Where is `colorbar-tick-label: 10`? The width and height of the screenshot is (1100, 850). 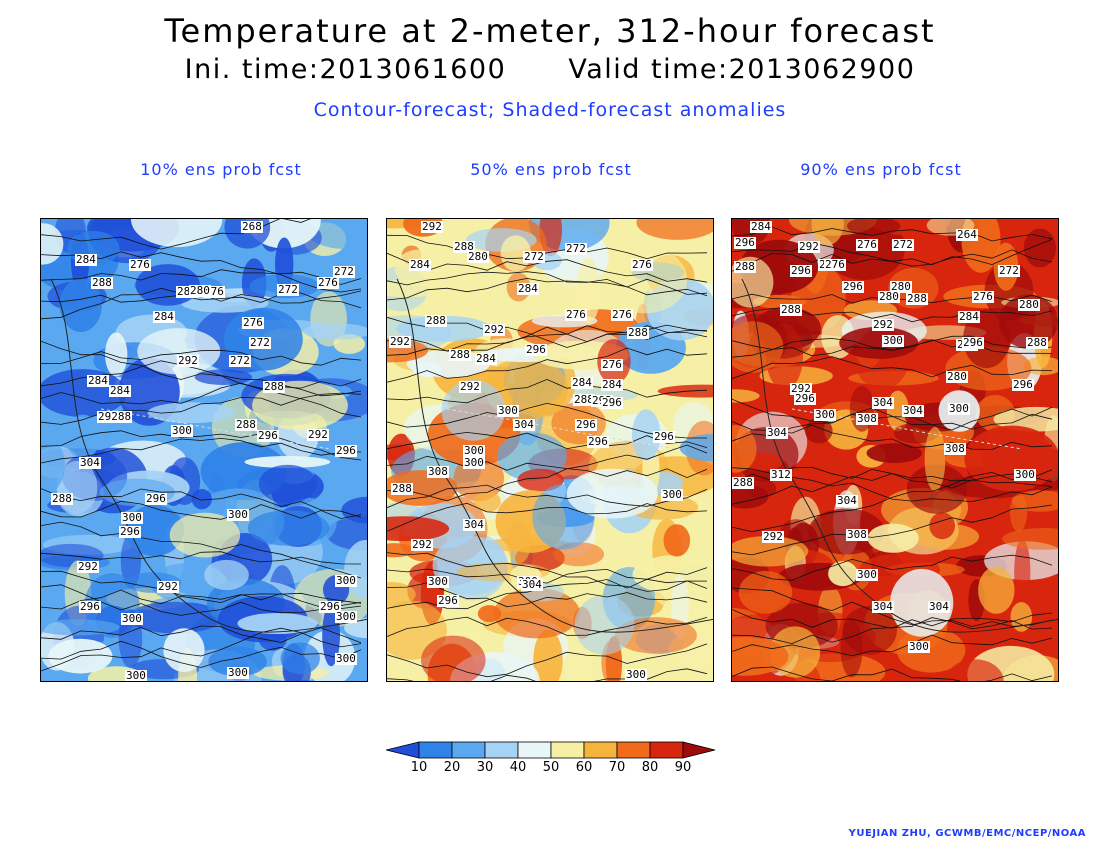 colorbar-tick-label: 10 is located at coordinates (419, 767).